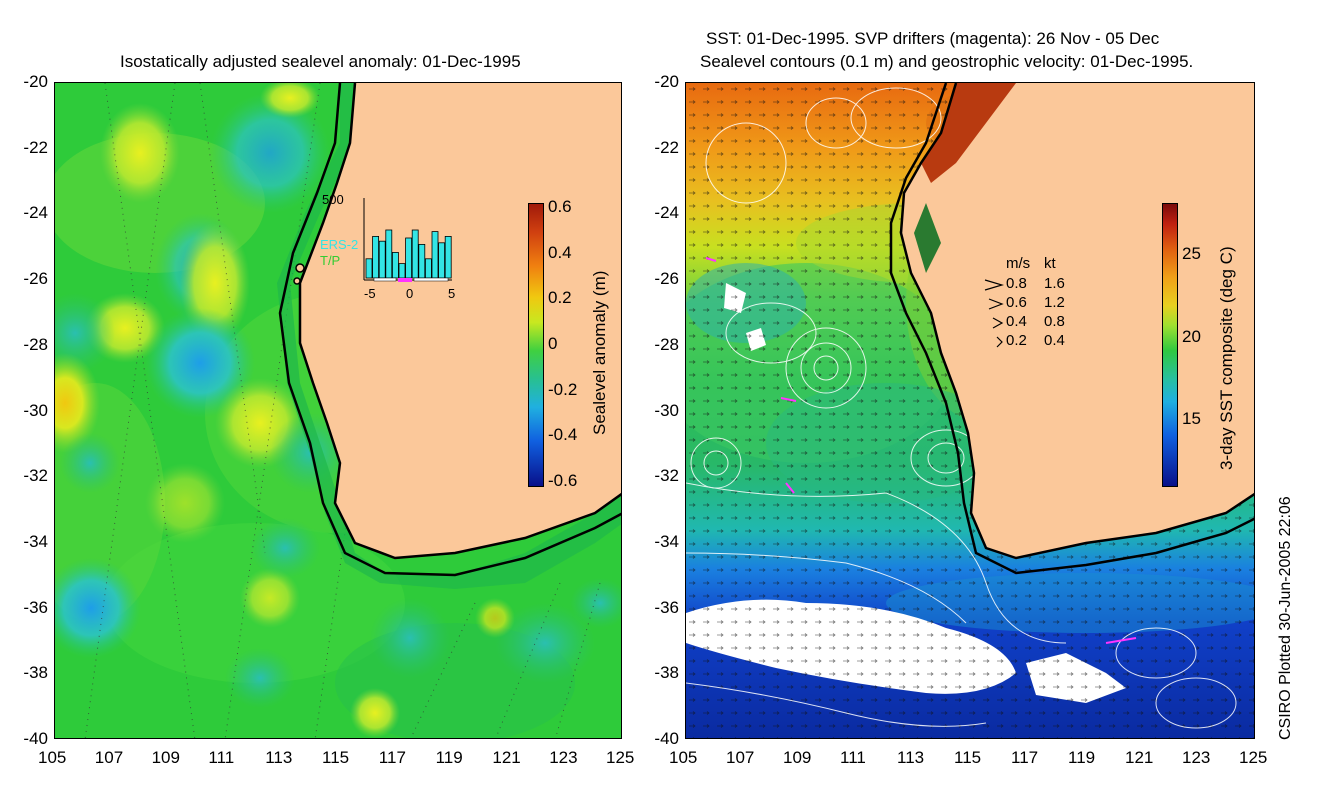 The width and height of the screenshot is (1320, 810). I want to click on histogram-legend-tp: T/P, so click(330, 260).